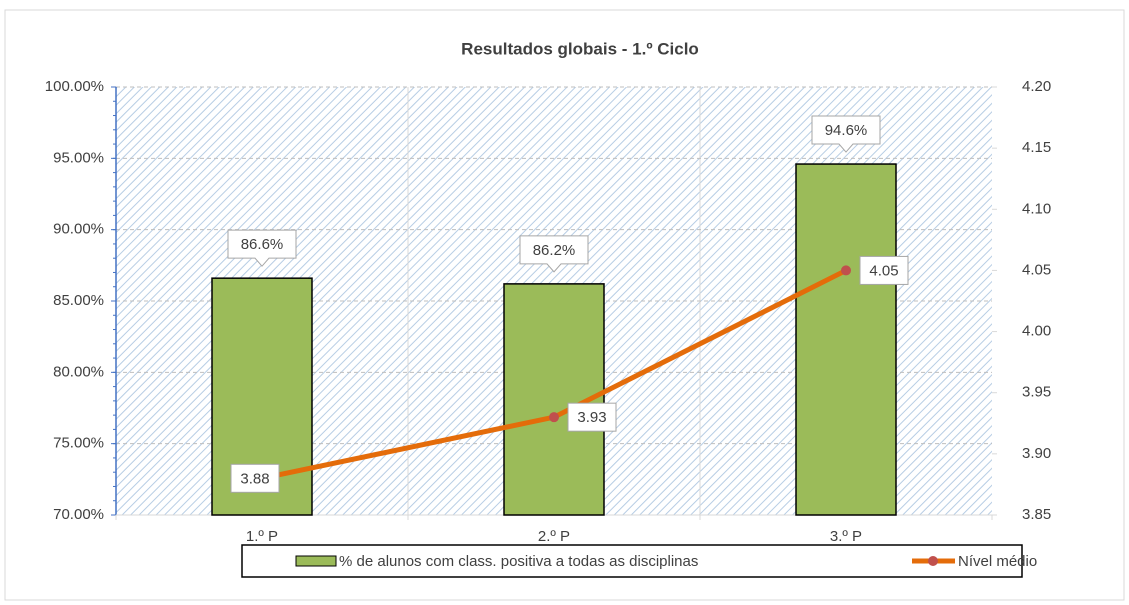 The width and height of the screenshot is (1129, 605). I want to click on bar-value-label: 94.6%, so click(846, 130).